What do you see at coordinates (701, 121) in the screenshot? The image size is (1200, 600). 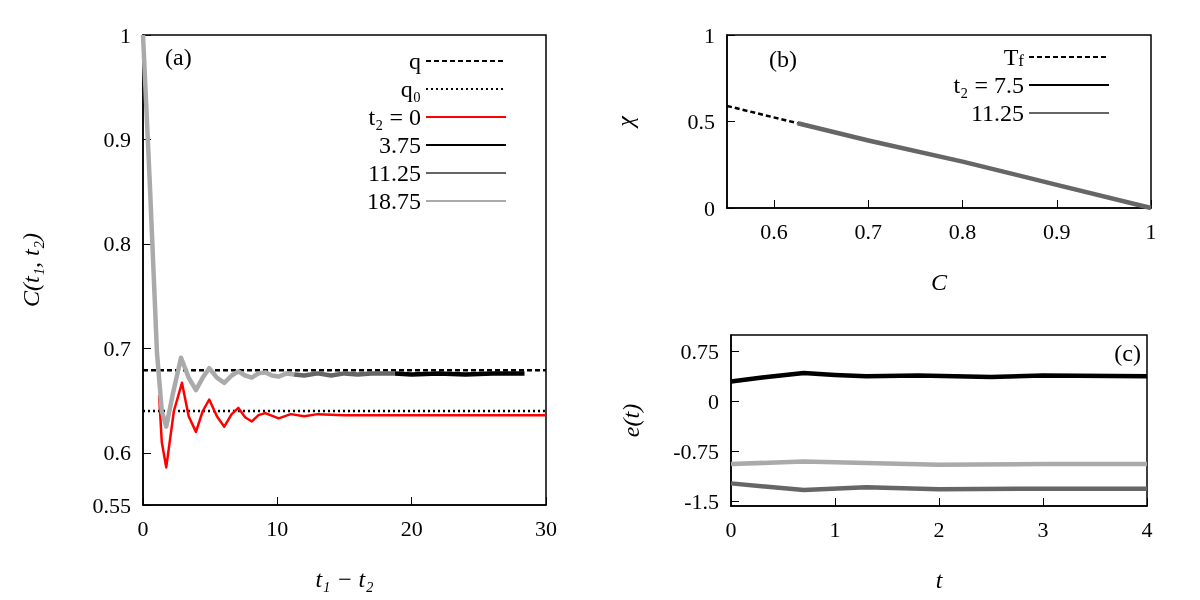 I see `y-tick-label: 0.5` at bounding box center [701, 121].